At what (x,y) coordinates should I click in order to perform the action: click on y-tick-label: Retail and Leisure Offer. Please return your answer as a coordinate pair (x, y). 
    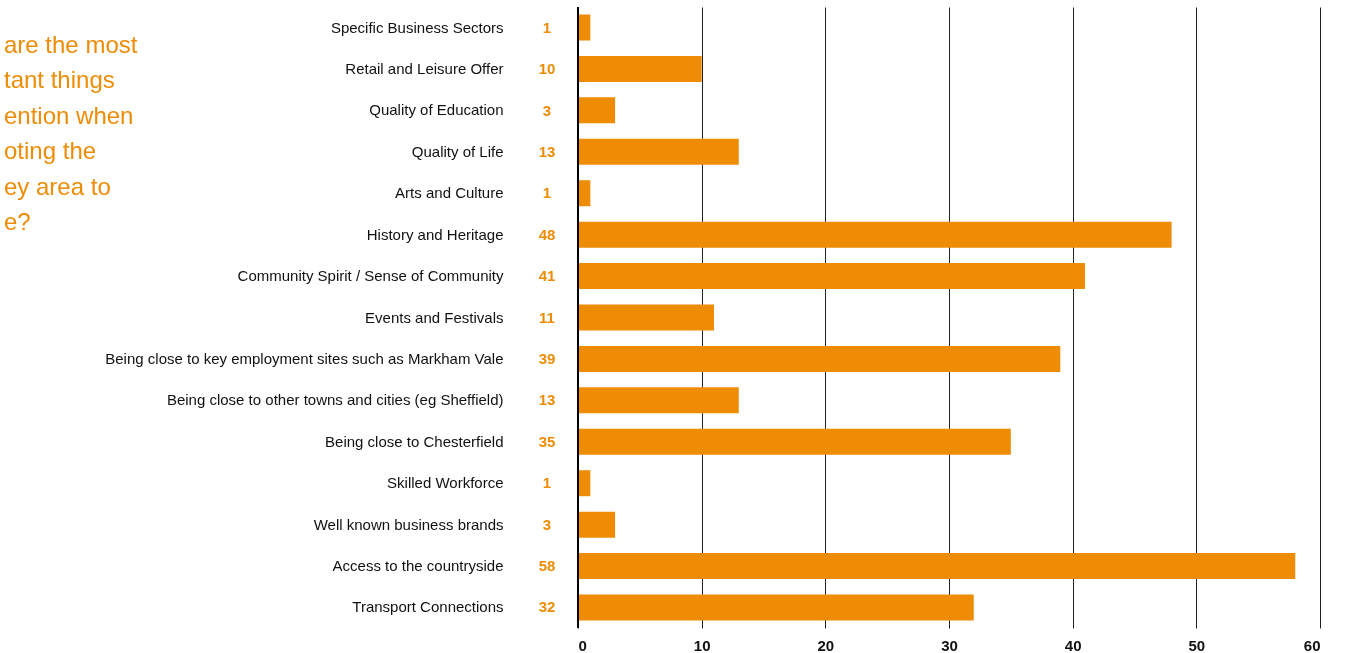
    Looking at the image, I should click on (424, 68).